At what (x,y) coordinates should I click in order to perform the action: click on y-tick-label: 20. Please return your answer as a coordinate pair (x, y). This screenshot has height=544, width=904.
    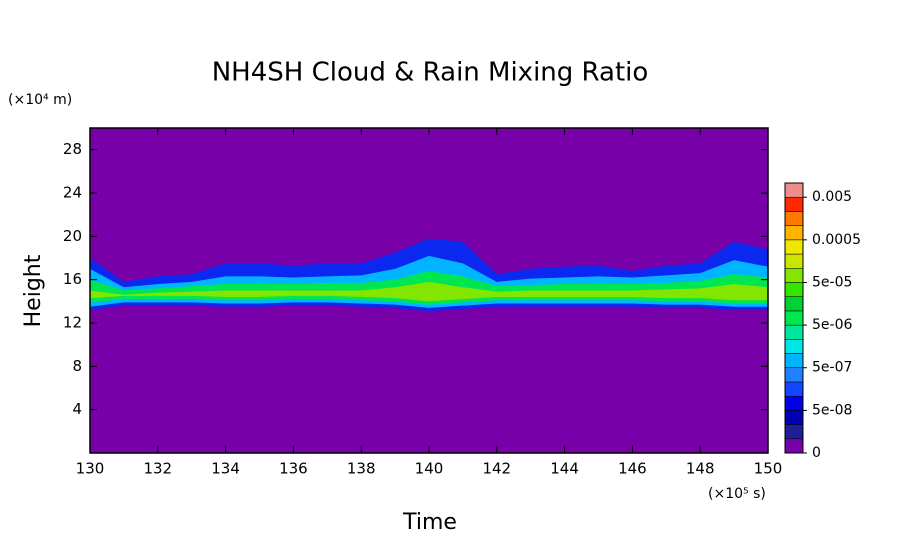
    Looking at the image, I should click on (72, 236).